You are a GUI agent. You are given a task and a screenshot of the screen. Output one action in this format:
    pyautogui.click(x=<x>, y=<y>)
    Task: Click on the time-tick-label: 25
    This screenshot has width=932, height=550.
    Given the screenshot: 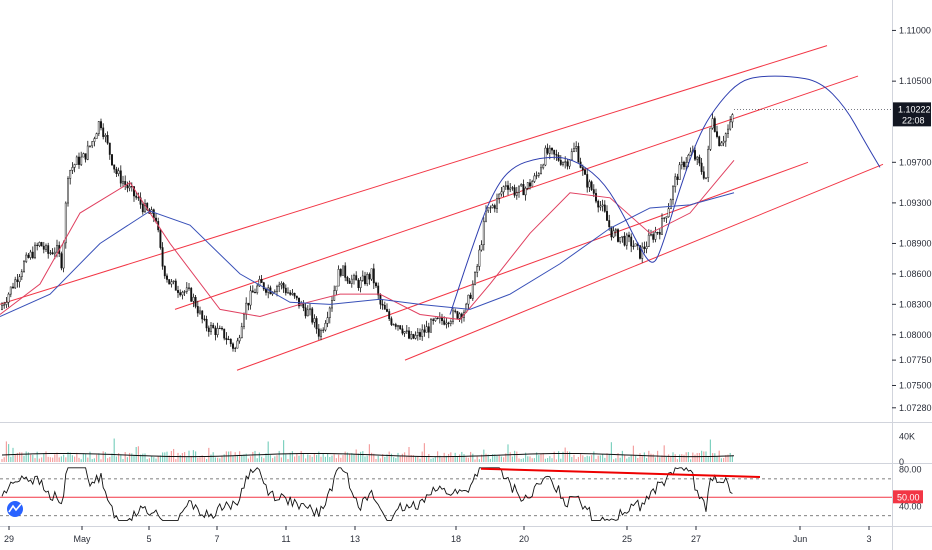 What is the action you would take?
    pyautogui.click(x=627, y=539)
    